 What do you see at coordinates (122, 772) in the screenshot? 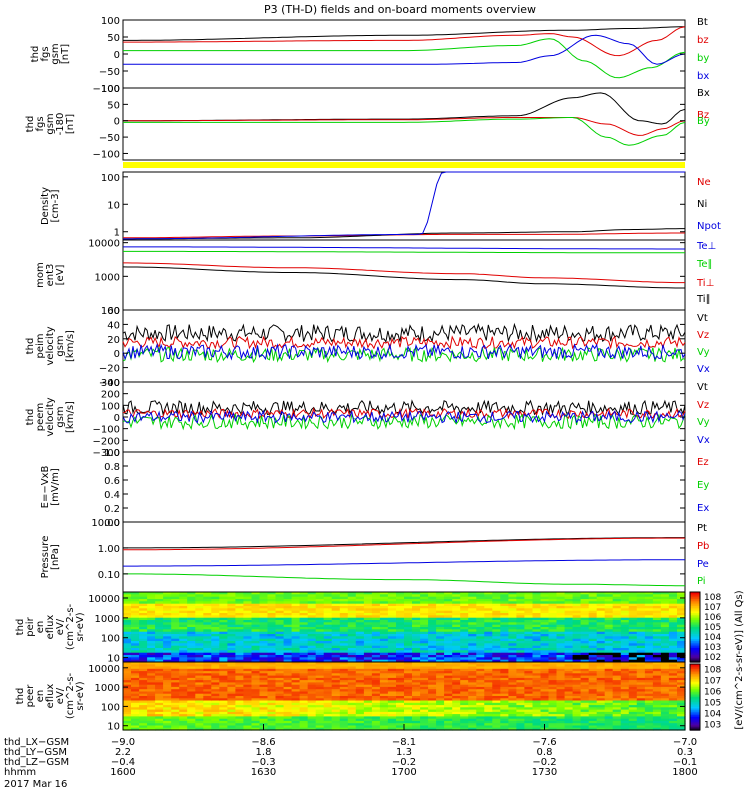
I see `xaxis-row-value-3-0: 1600` at bounding box center [122, 772].